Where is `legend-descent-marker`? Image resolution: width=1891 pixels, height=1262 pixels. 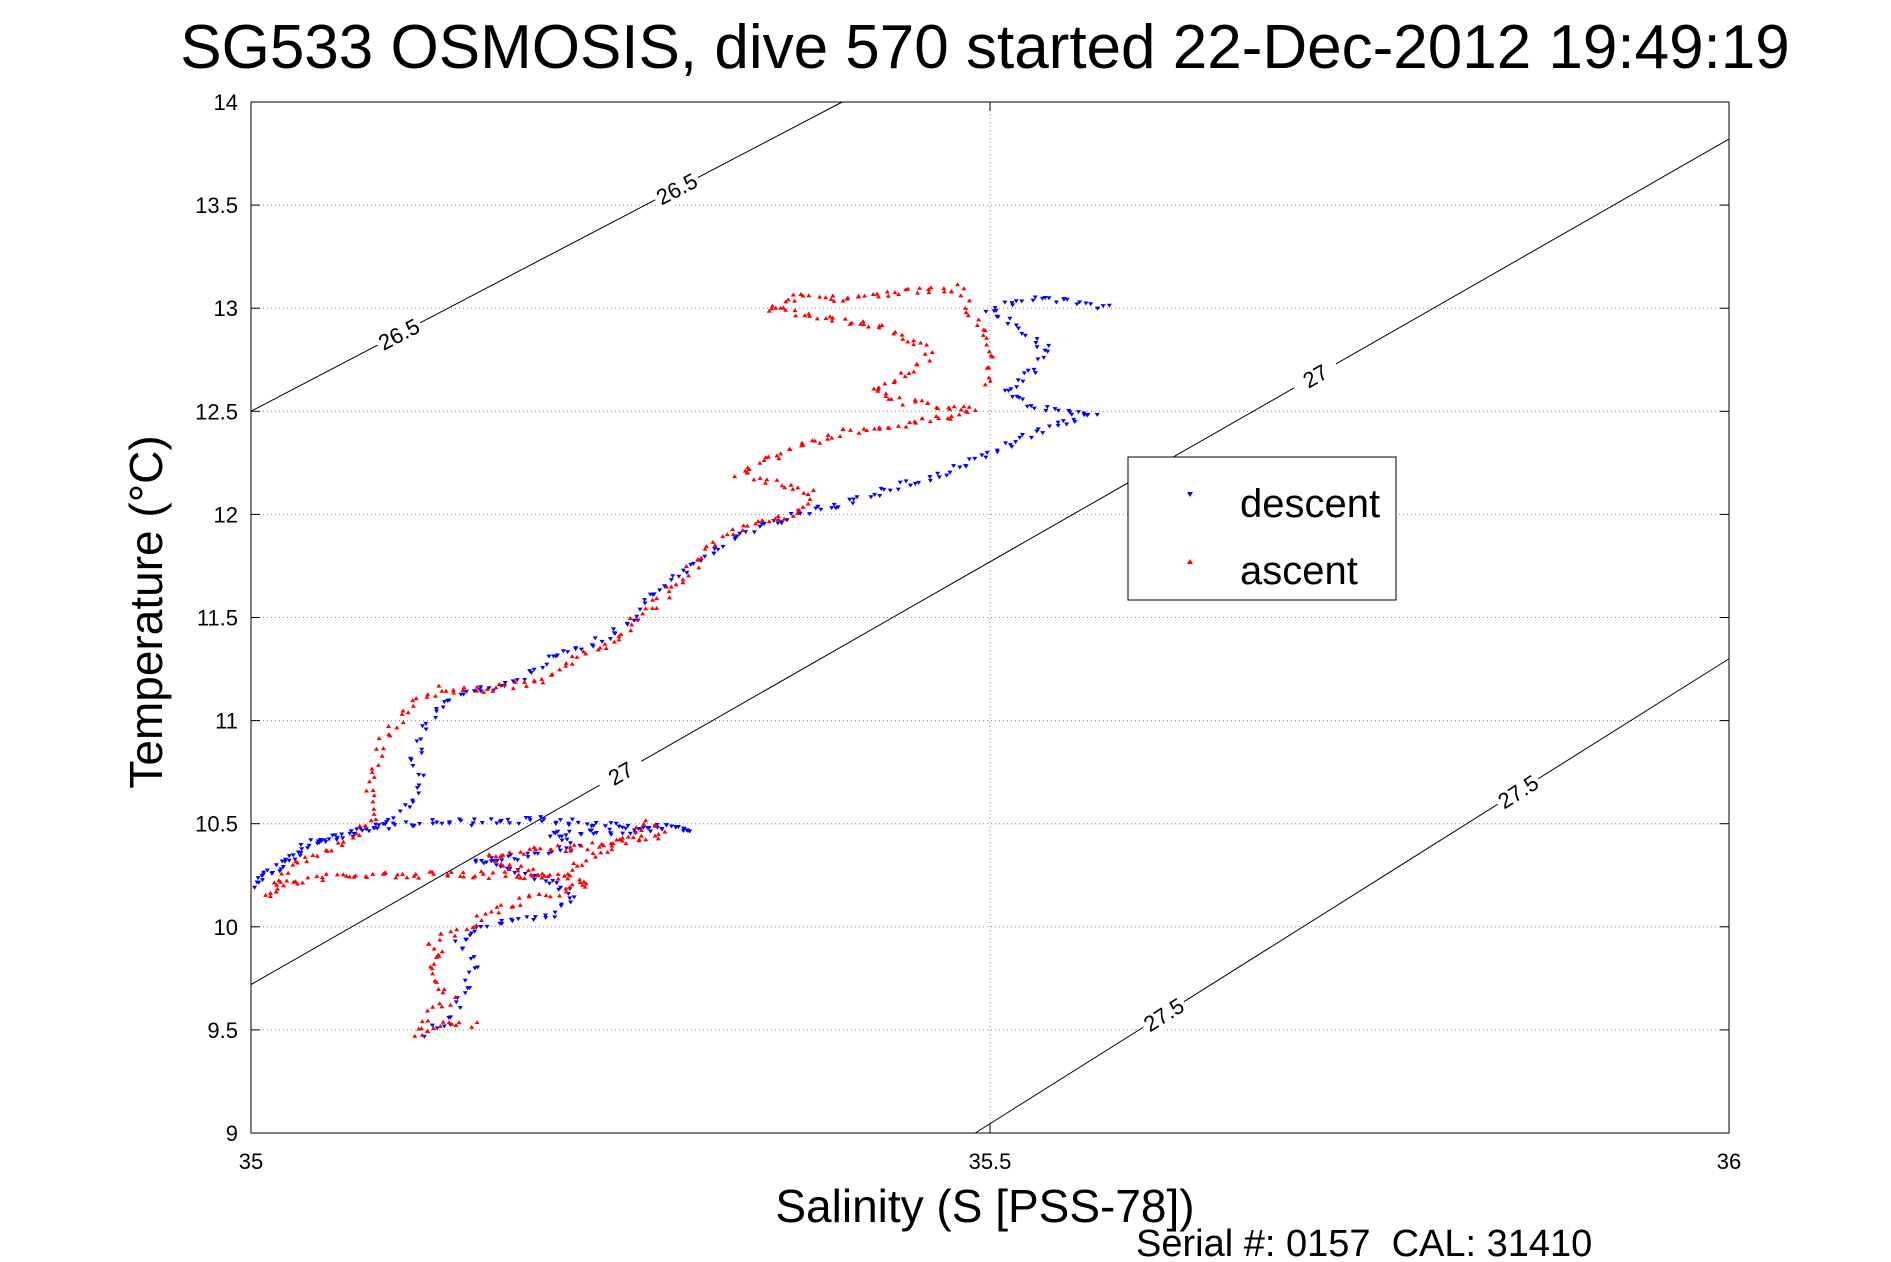
legend-descent-marker is located at coordinates (1190, 494).